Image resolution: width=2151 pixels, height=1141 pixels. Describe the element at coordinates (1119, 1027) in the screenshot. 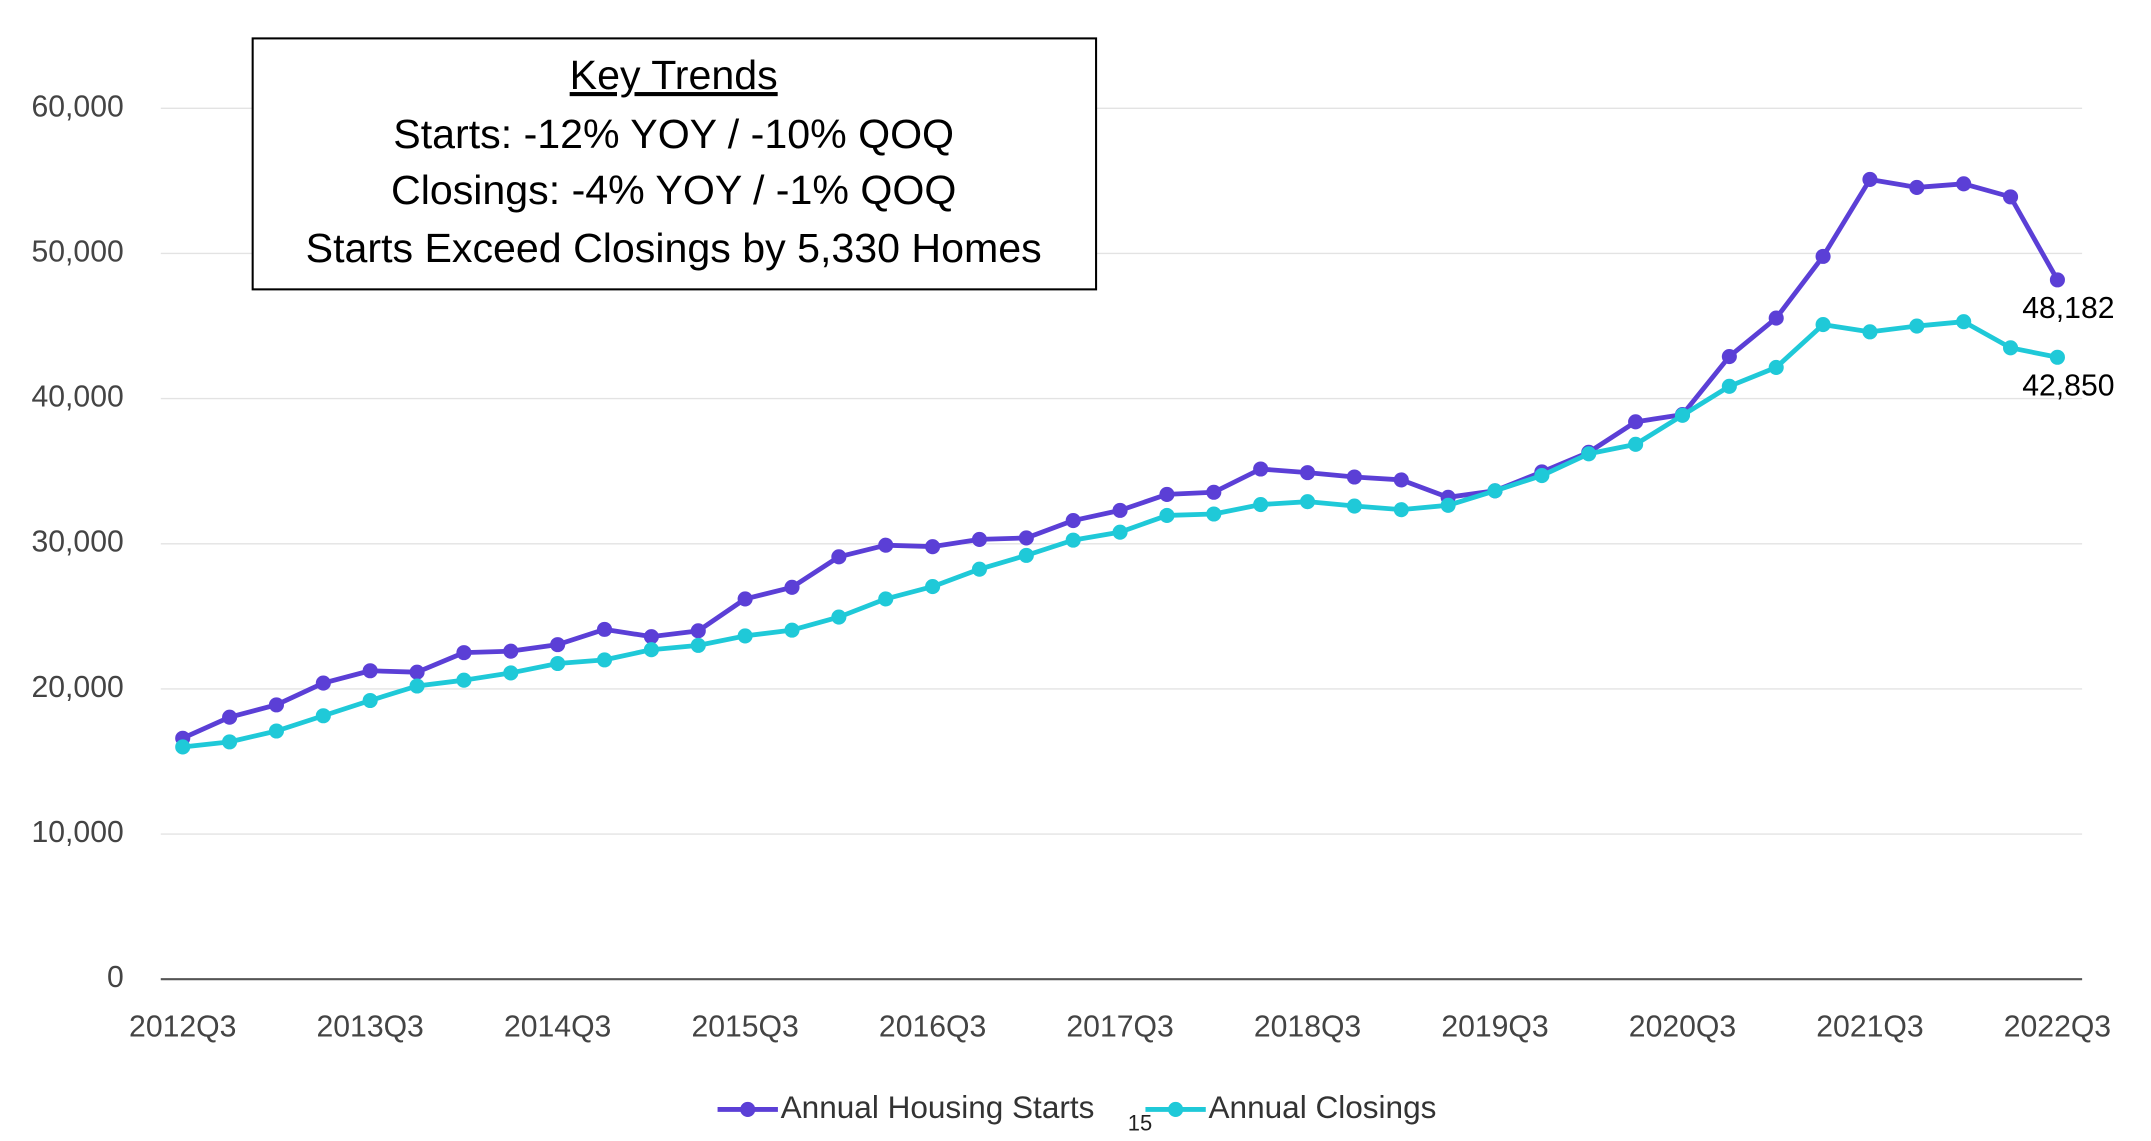

I see `x-tick-label: 2017Q3` at that location.